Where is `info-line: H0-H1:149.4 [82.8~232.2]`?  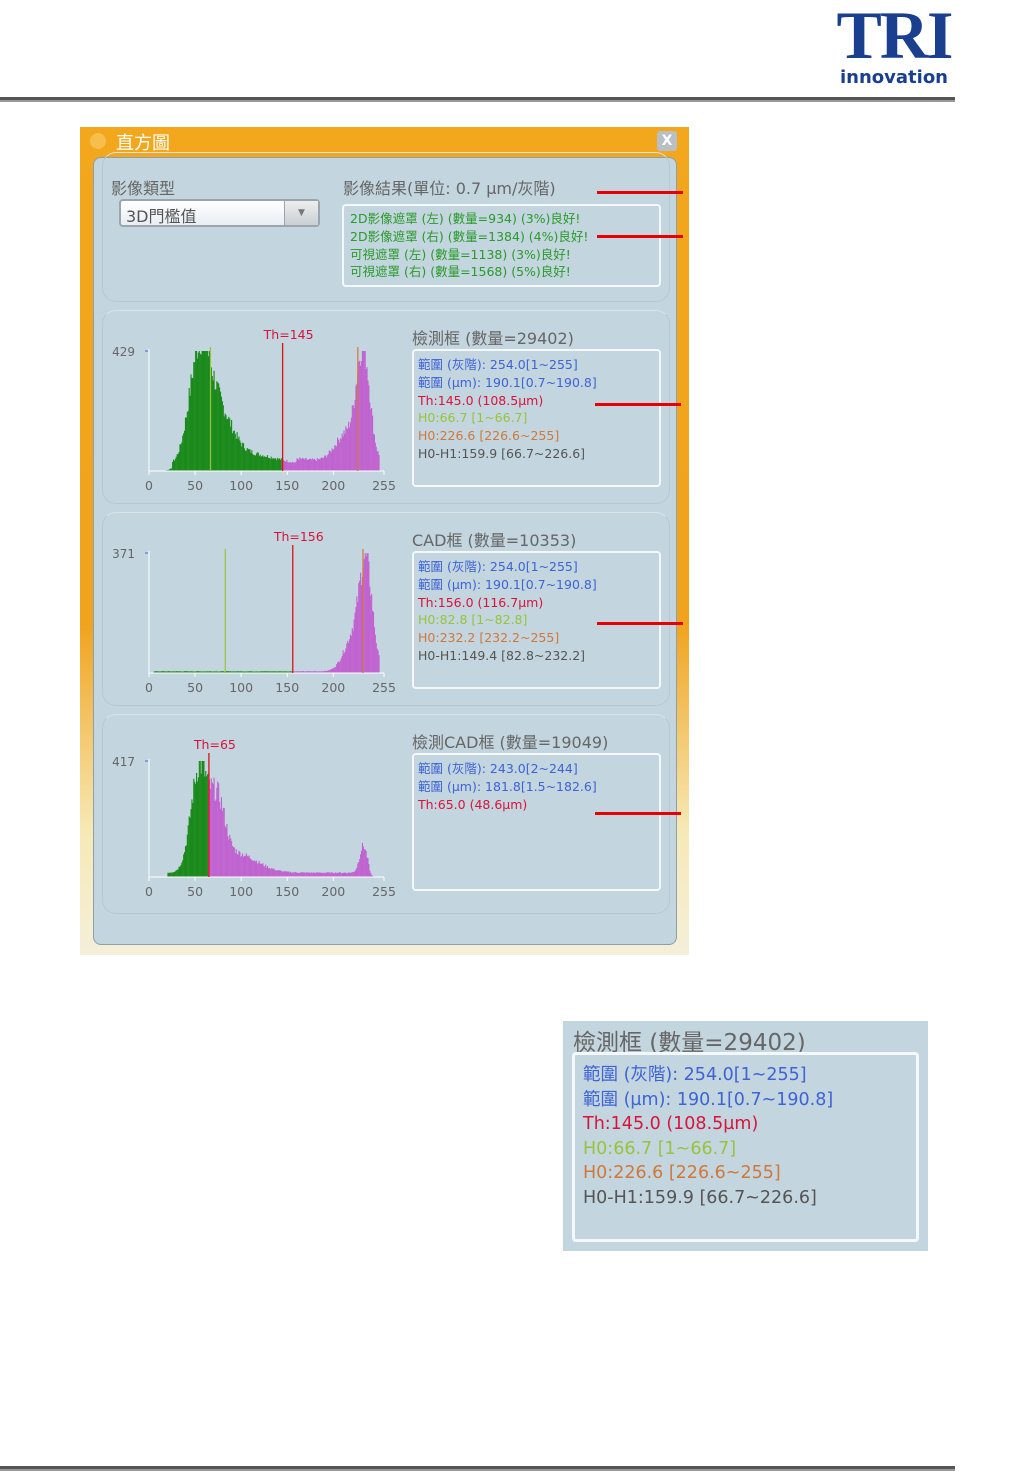
info-line: H0-H1:149.4 [82.8~232.2] is located at coordinates (502, 655).